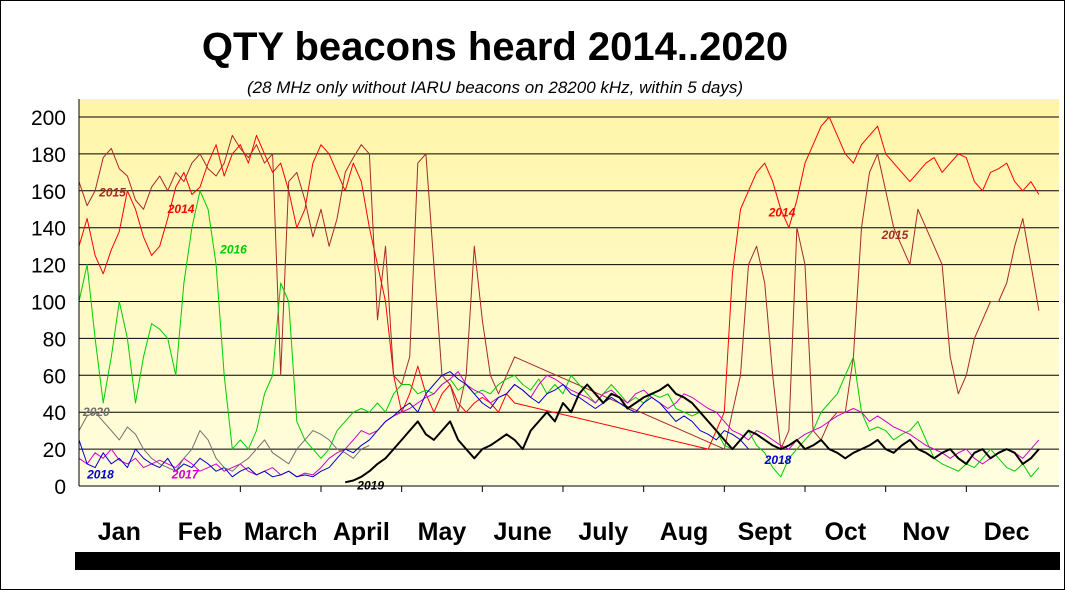 This screenshot has height=590, width=1065. What do you see at coordinates (48, 155) in the screenshot?
I see `y-tick-label: 180` at bounding box center [48, 155].